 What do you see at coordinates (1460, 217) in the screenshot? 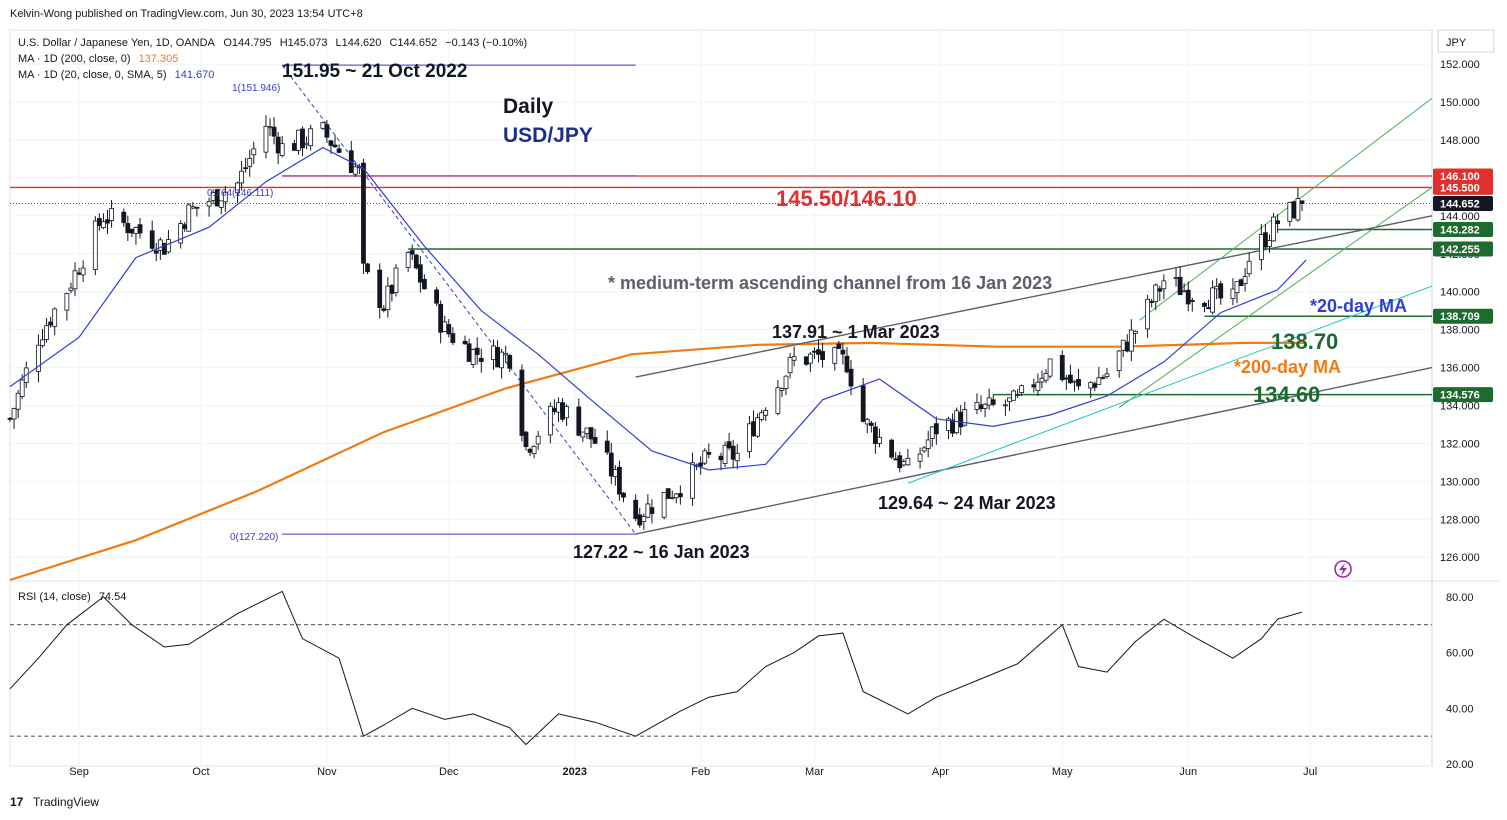
I see `price-tick-label: 144.000` at bounding box center [1460, 217].